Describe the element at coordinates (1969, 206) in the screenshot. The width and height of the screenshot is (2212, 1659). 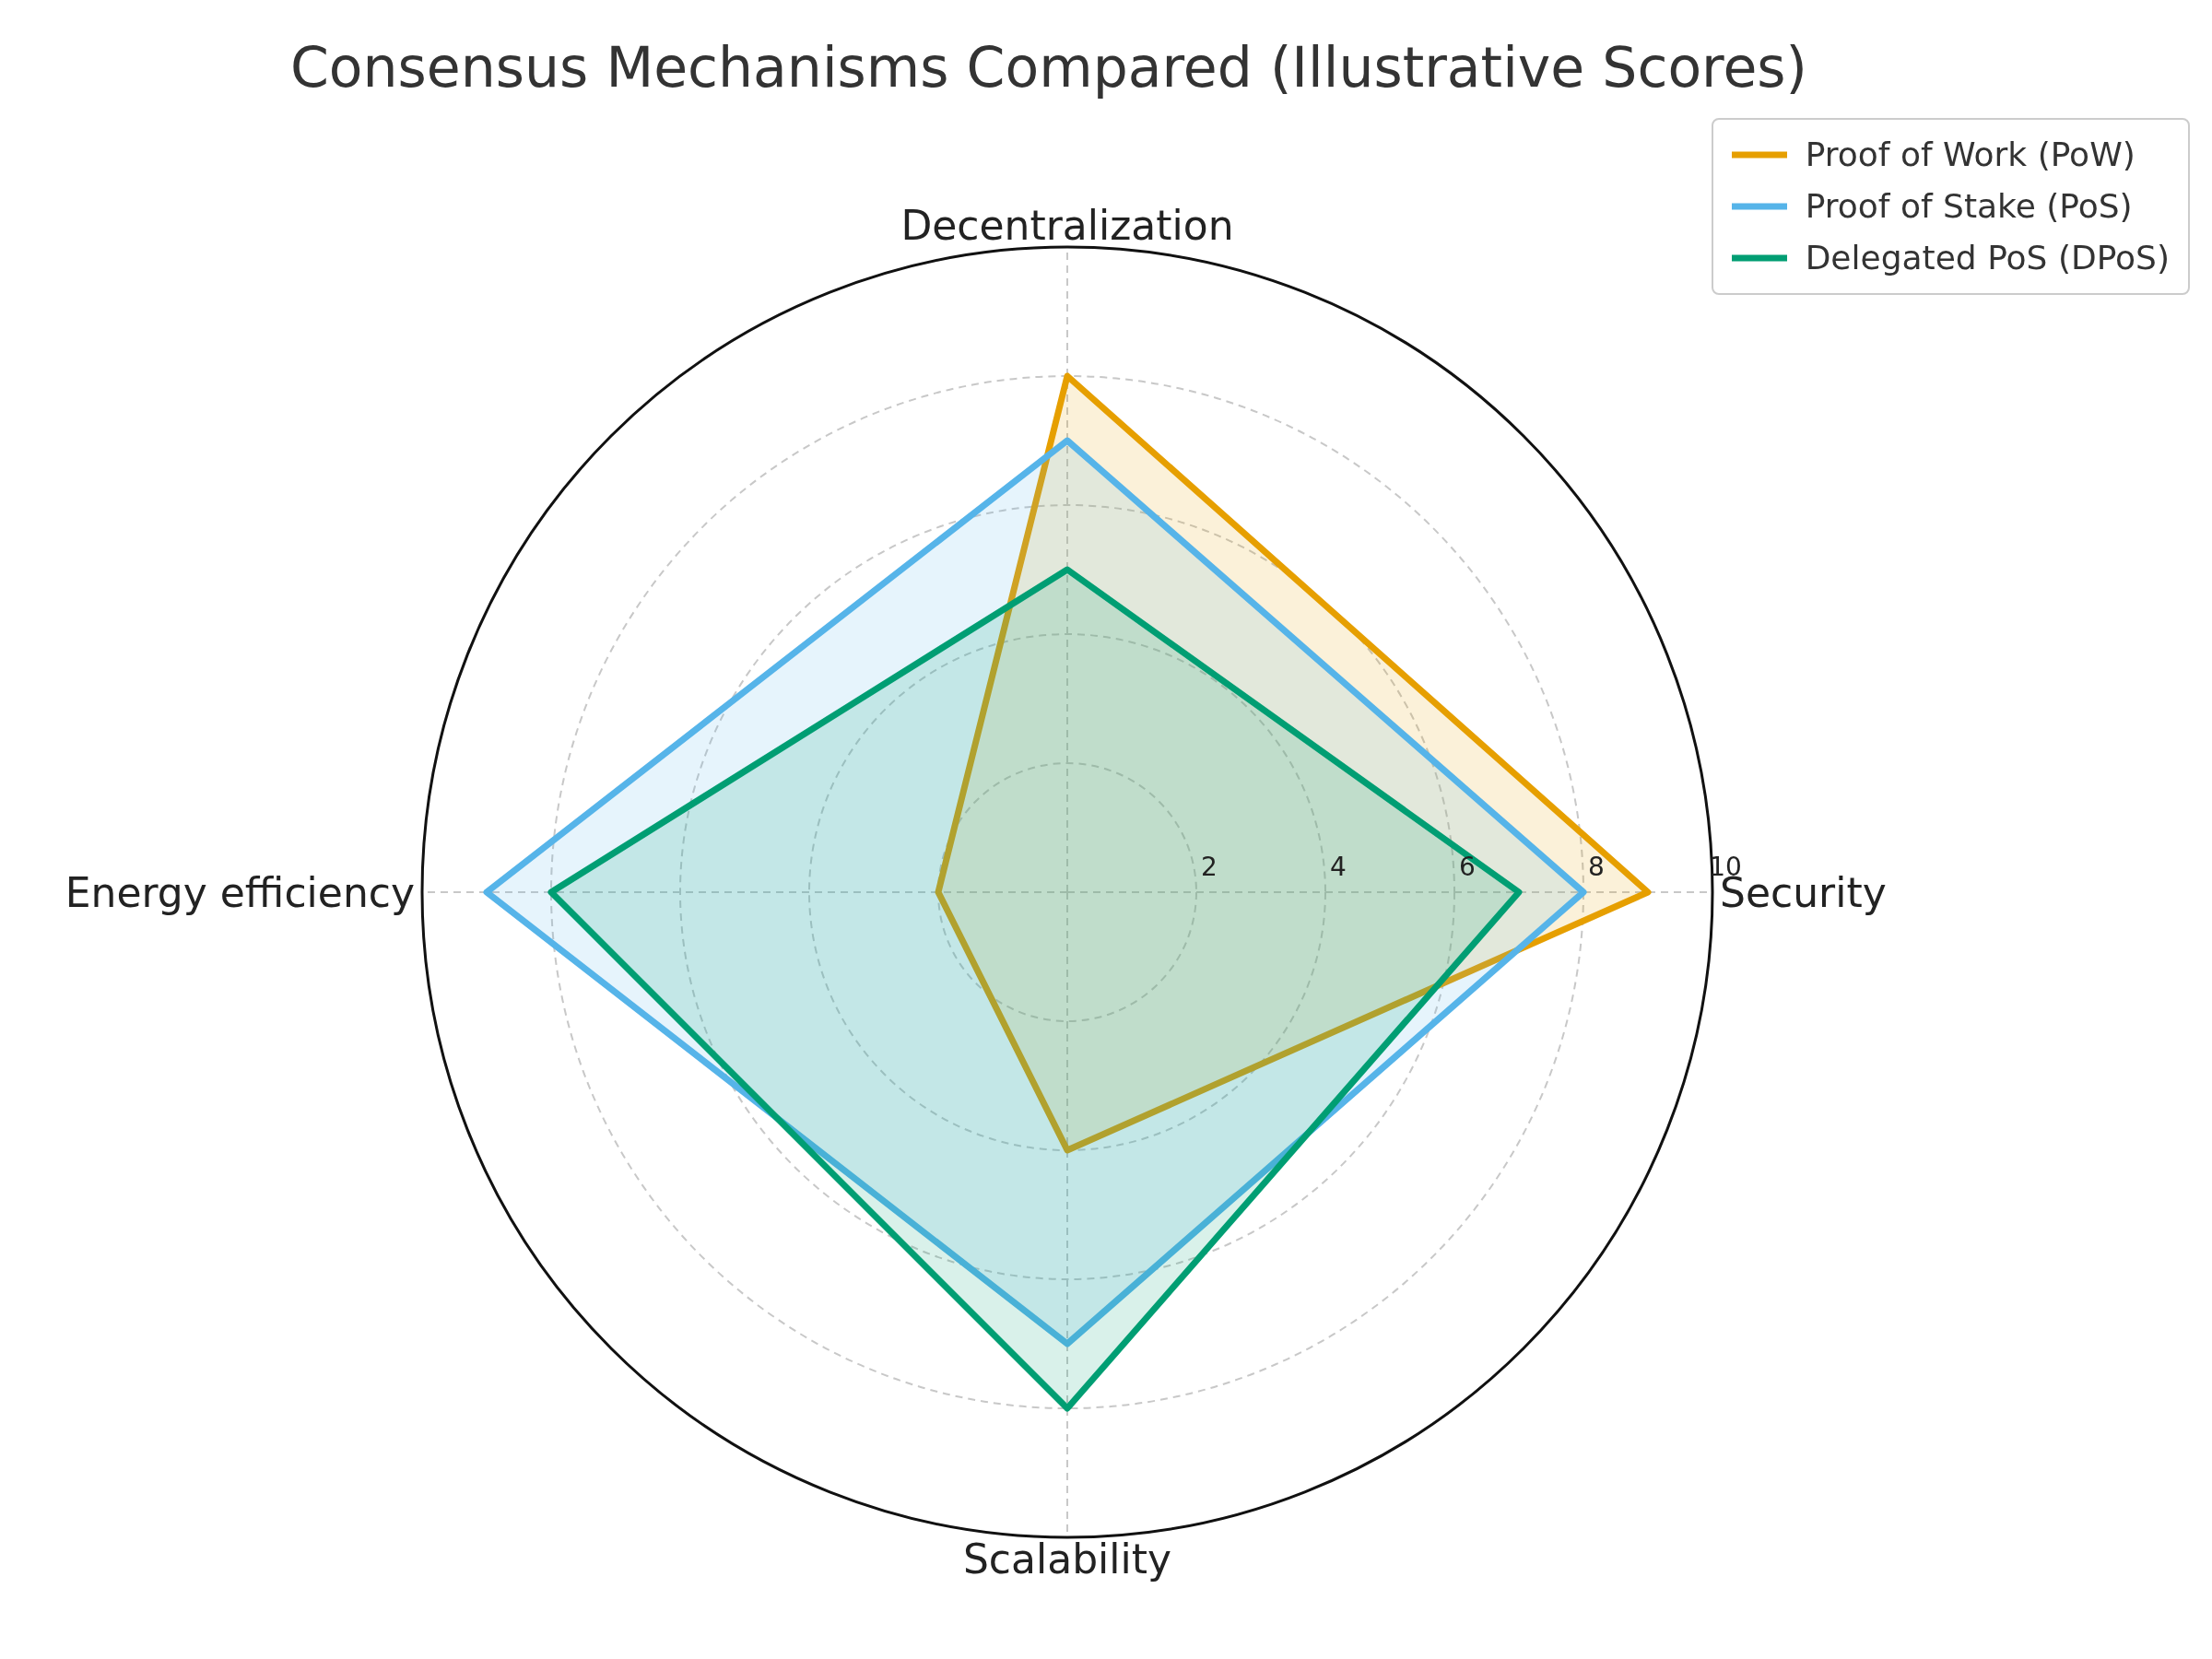
I see `legend-label: Proof of Stake (PoS)` at that location.